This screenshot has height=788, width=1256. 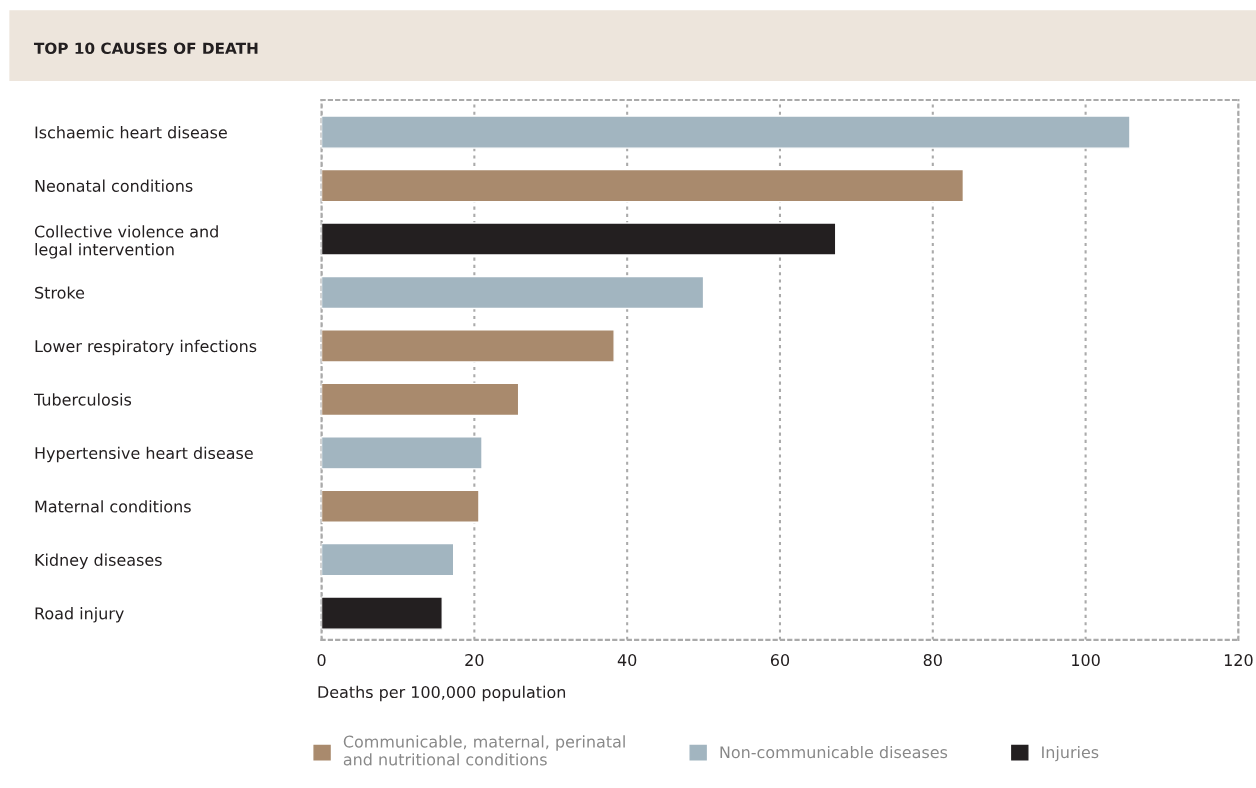 What do you see at coordinates (98, 561) in the screenshot?
I see `y-tick-label: Kidney diseases` at bounding box center [98, 561].